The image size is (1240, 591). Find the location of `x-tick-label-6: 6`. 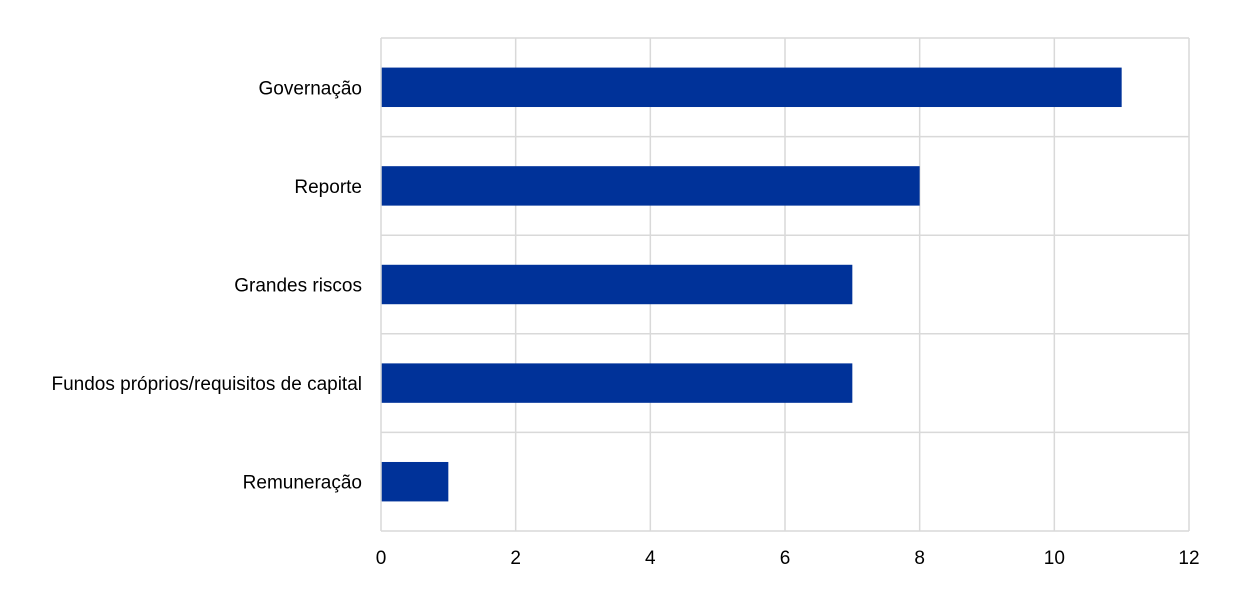

x-tick-label-6: 6 is located at coordinates (785, 558).